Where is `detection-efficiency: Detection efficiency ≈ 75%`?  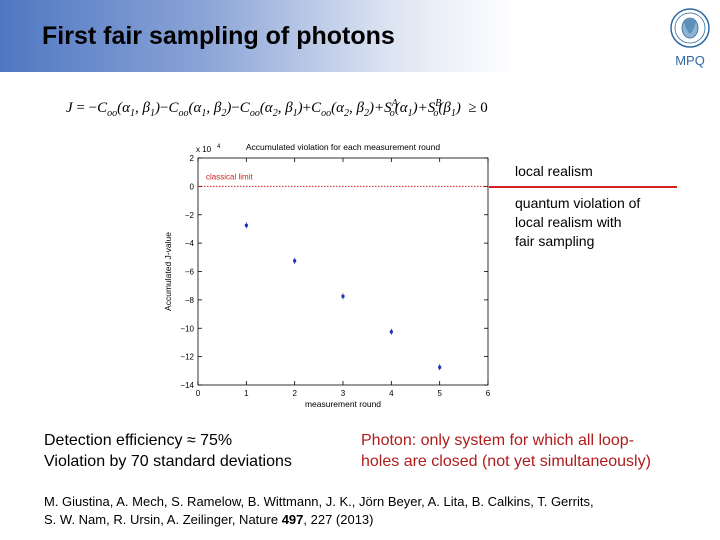
detection-efficiency: Detection efficiency ≈ 75% is located at coordinates (138, 440).